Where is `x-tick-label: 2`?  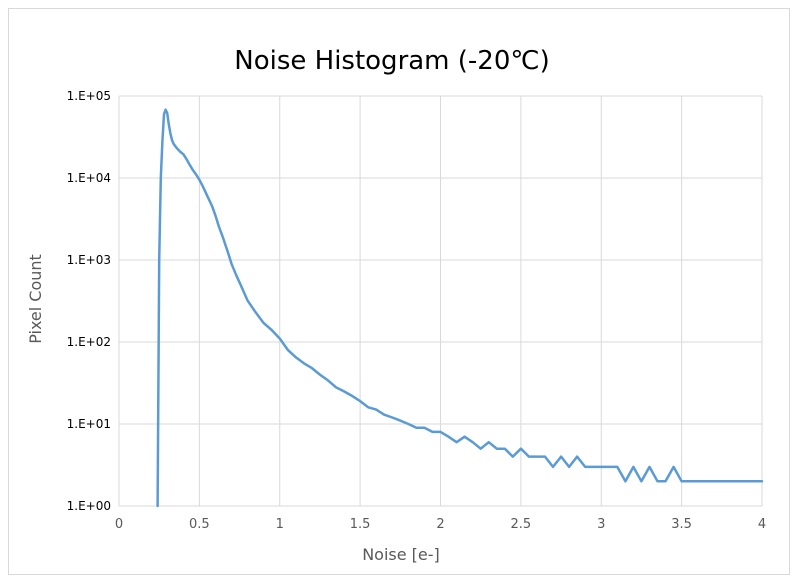 x-tick-label: 2 is located at coordinates (440, 524).